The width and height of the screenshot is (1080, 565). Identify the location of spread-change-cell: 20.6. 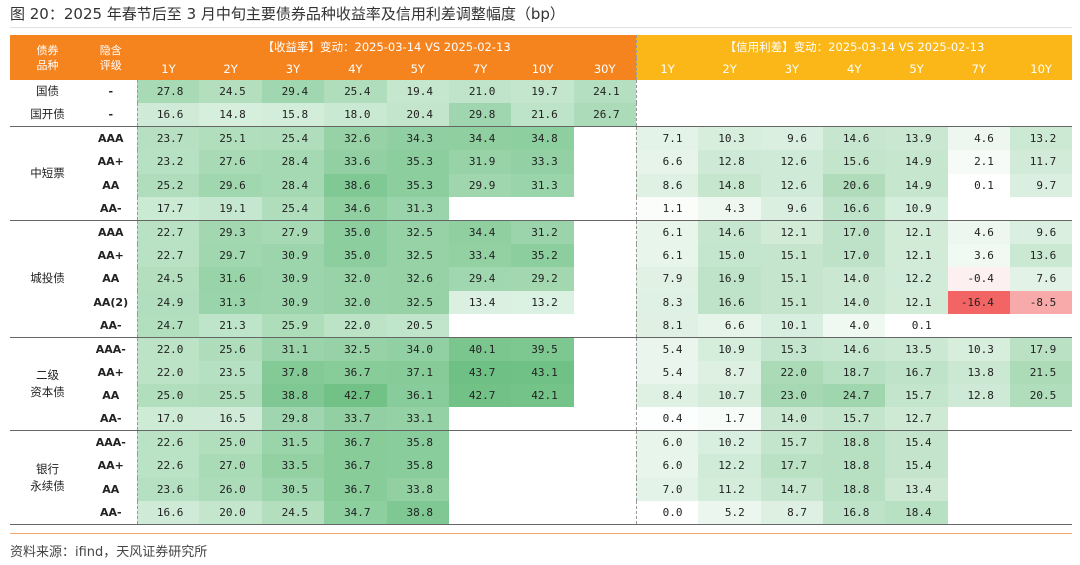
(854, 185).